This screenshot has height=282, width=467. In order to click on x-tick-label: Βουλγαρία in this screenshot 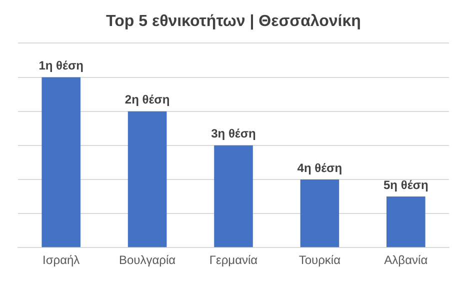, I will do `click(147, 260)`.